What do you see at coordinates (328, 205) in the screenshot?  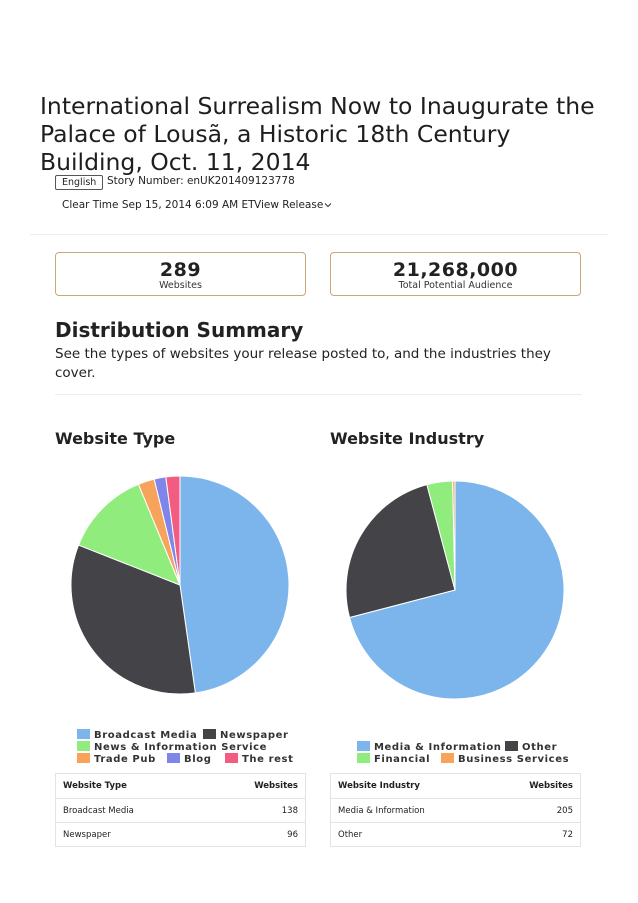 I see `chevron-down-icon` at bounding box center [328, 205].